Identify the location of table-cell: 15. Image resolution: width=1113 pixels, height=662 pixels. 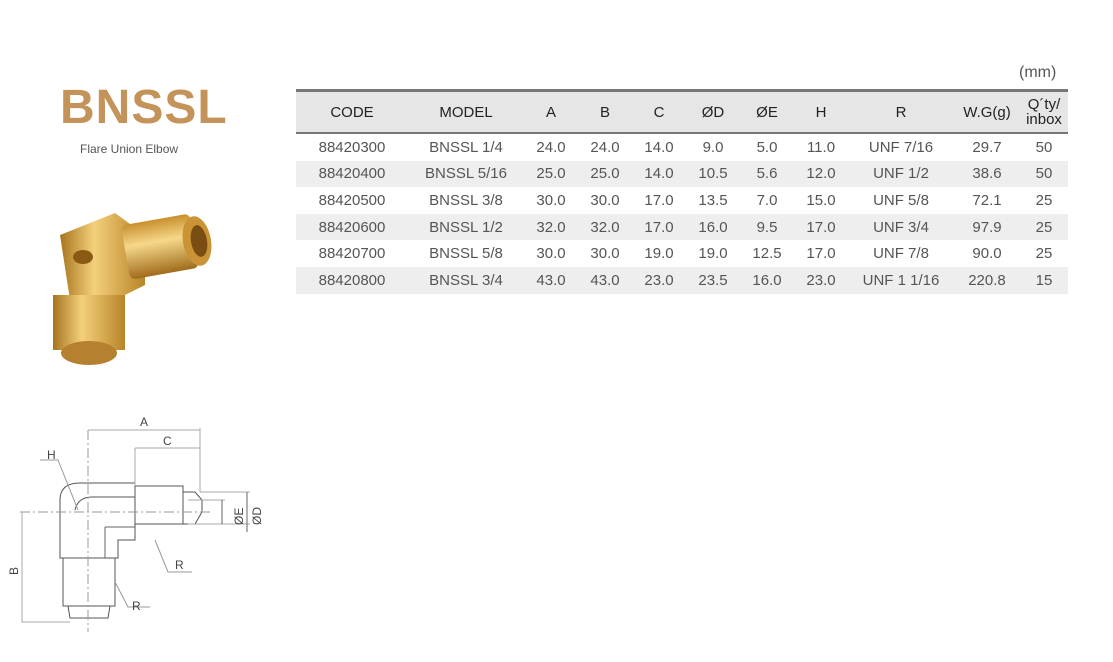
(1044, 280).